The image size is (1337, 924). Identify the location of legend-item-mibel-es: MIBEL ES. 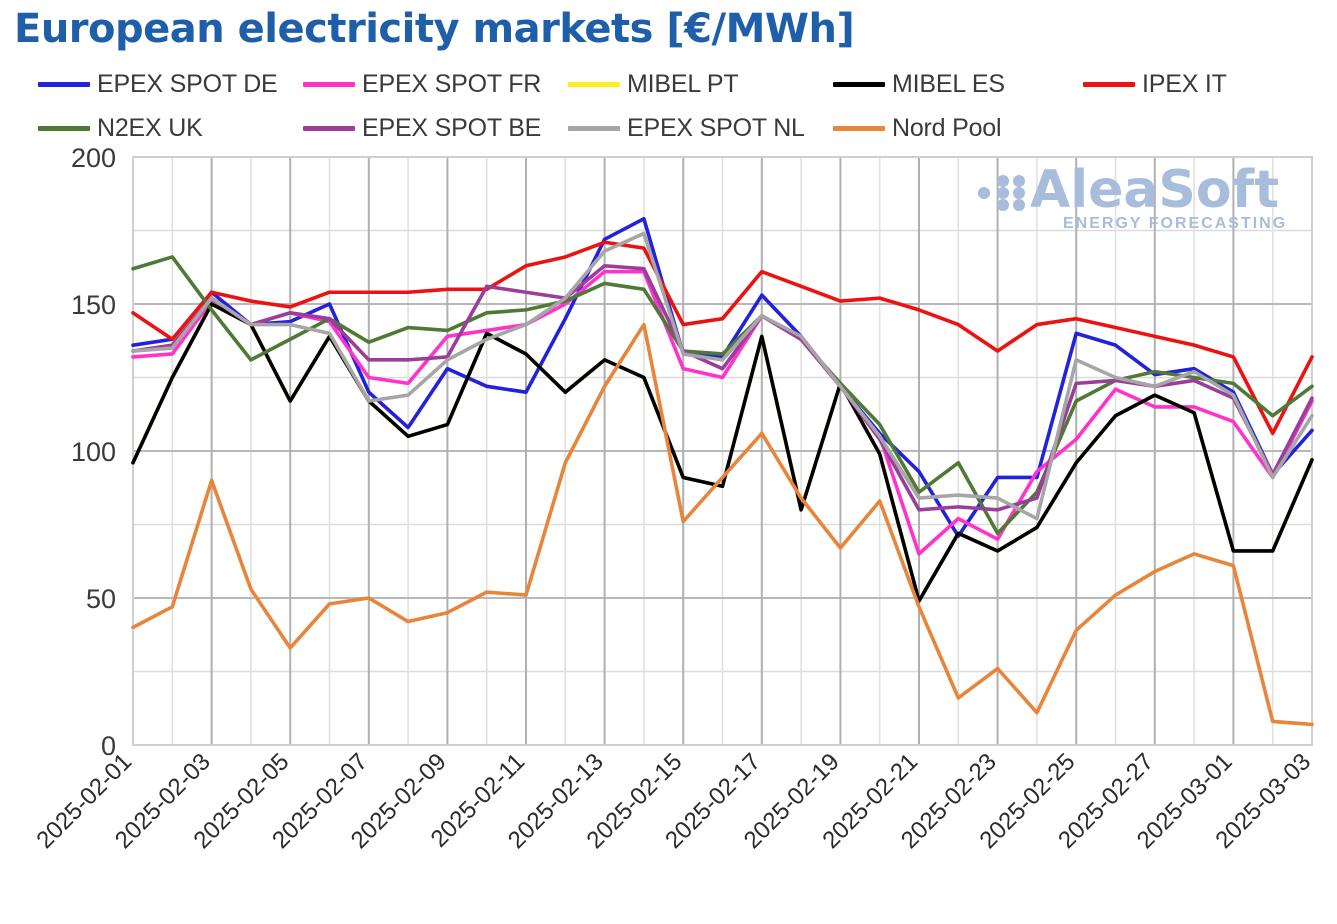
(958, 84).